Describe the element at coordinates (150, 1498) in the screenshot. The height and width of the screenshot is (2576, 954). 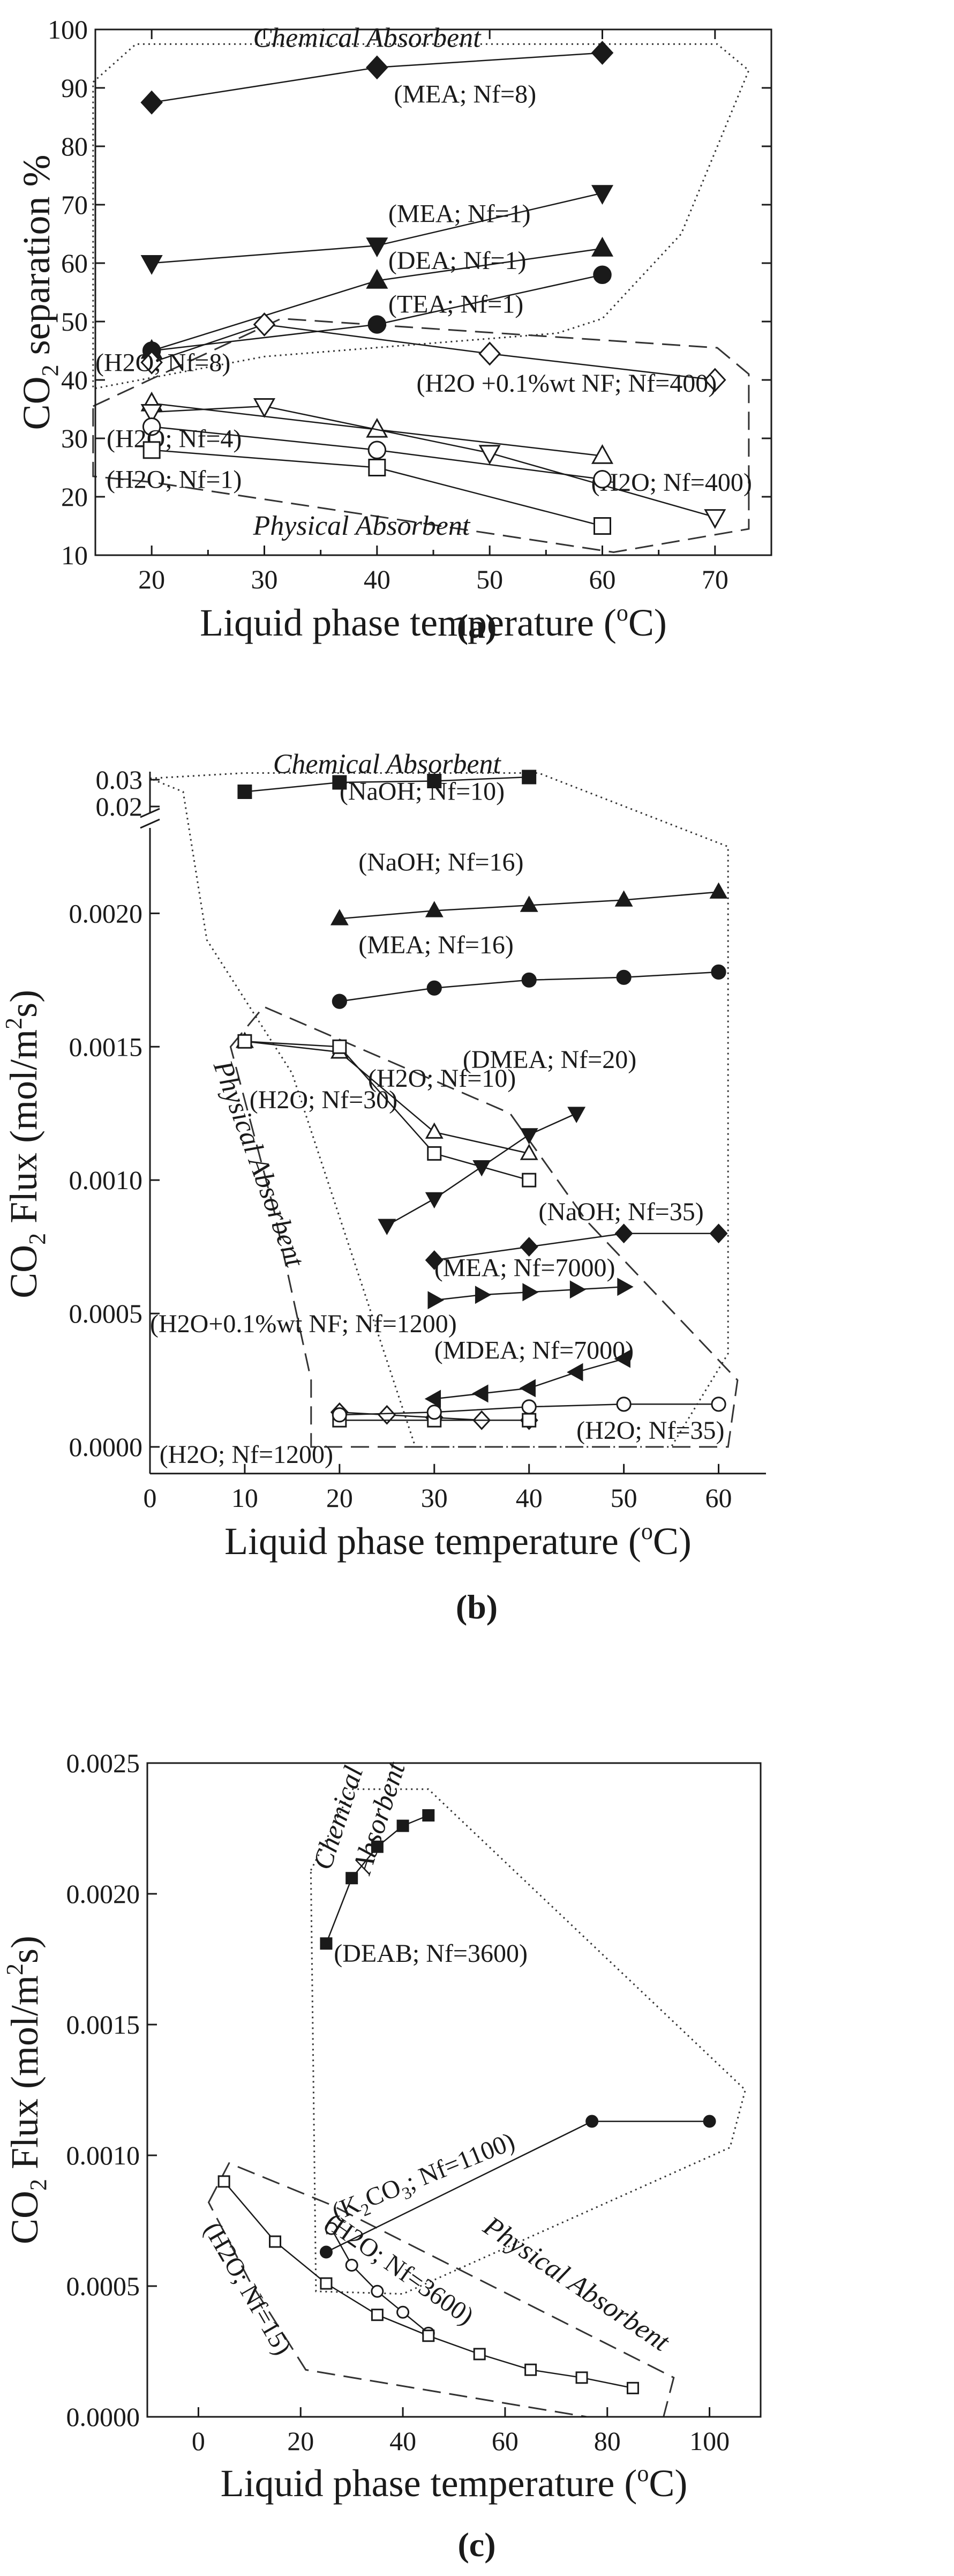
I see `x-tick-label: 0` at that location.